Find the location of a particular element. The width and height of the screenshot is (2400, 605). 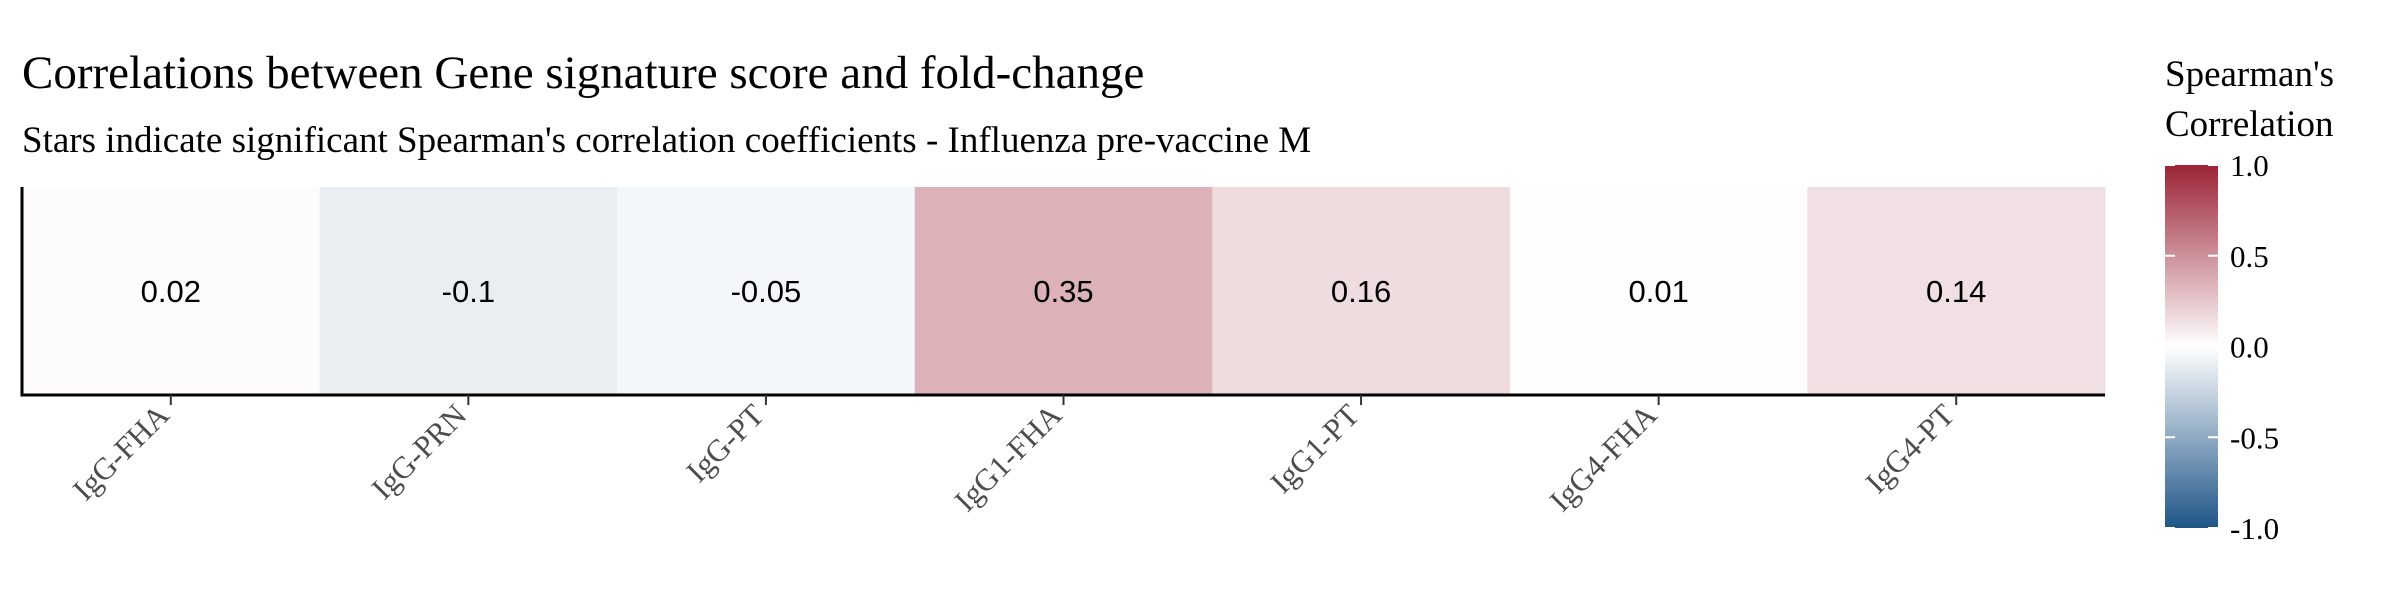

cell-value-label: 0.14 is located at coordinates (1956, 291).